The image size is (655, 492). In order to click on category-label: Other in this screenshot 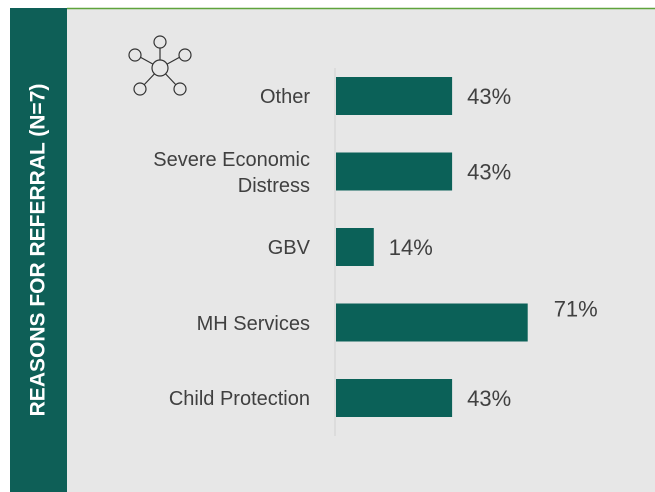, I will do `click(284, 97)`.